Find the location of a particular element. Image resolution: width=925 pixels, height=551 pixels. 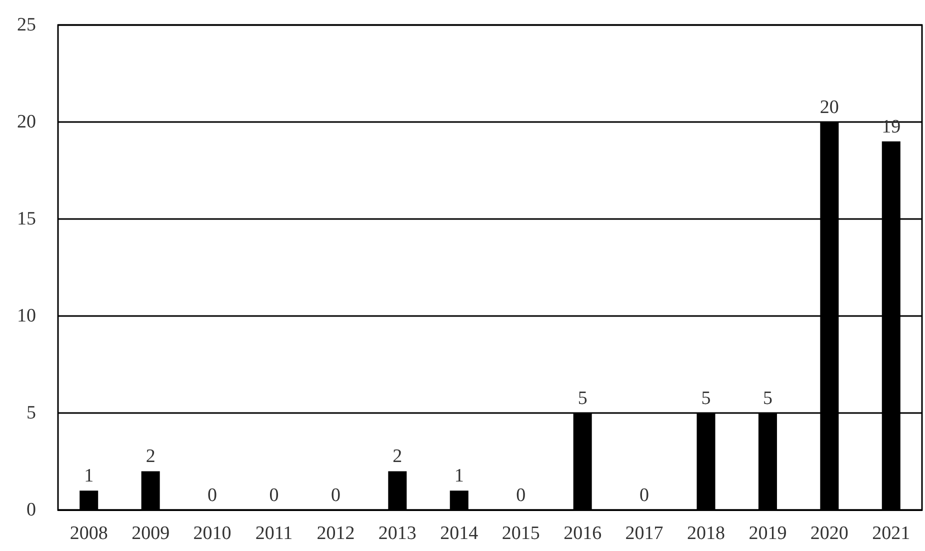

x-tick-label: 2011 is located at coordinates (274, 533).